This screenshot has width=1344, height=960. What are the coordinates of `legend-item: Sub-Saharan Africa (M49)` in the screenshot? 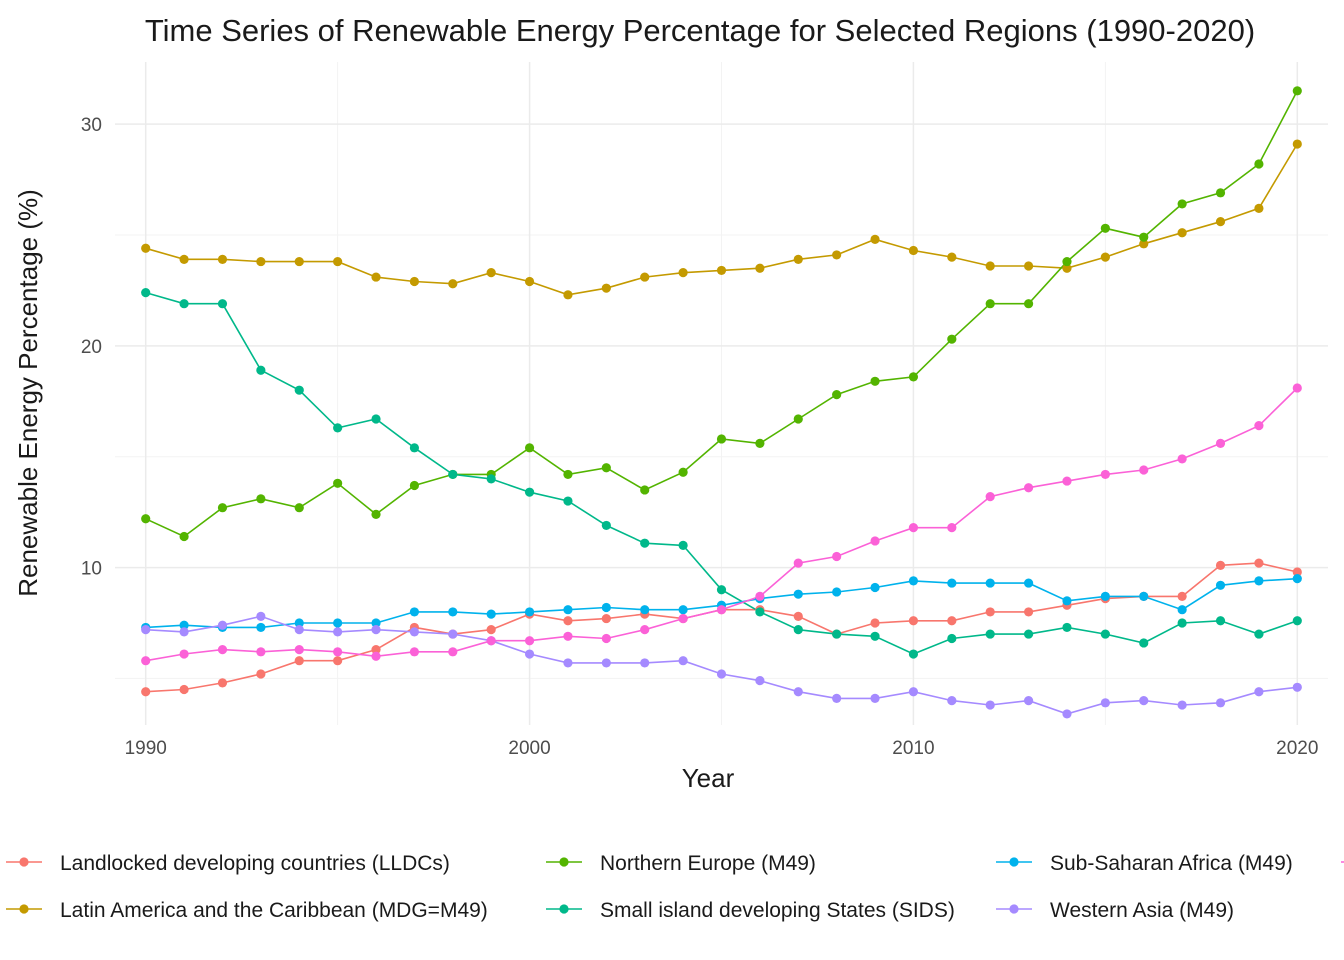 It's located at (1144, 863).